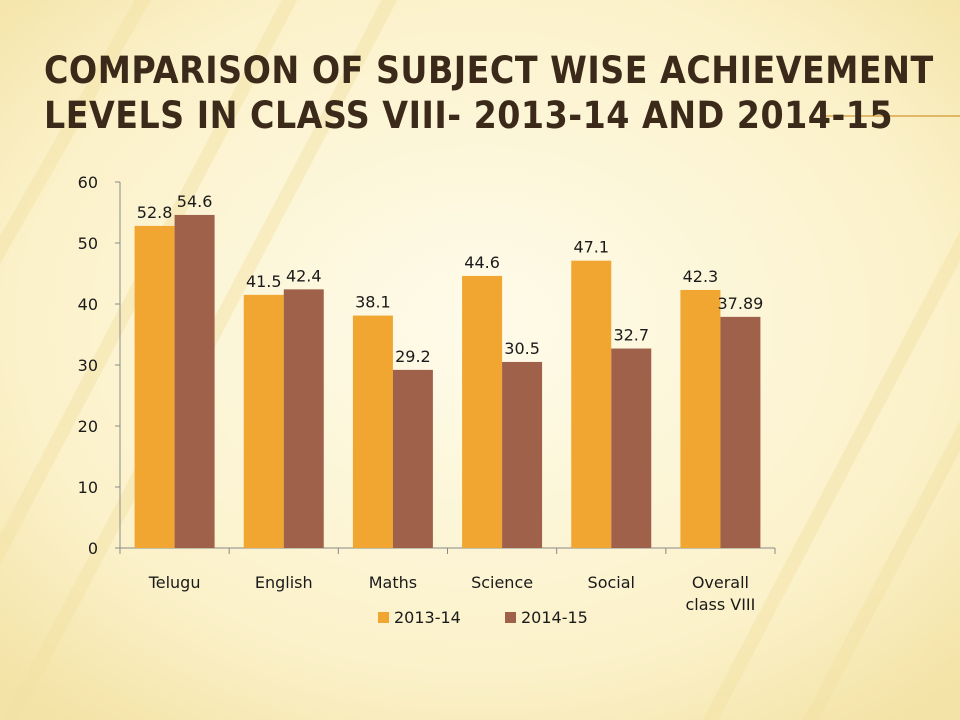 The width and height of the screenshot is (960, 720). I want to click on category-label: Overall, so click(720, 582).